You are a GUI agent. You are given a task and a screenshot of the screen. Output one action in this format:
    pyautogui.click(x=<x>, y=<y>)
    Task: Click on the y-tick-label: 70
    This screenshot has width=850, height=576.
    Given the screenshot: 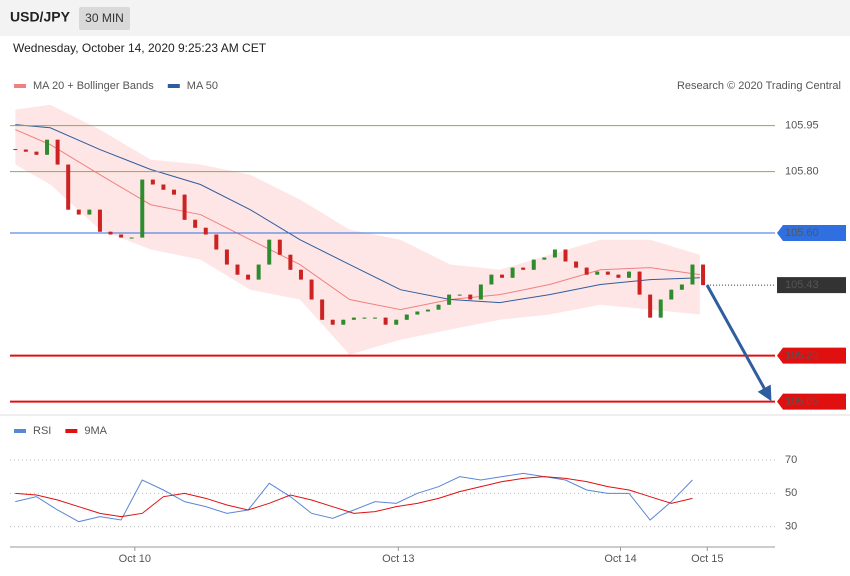 What is the action you would take?
    pyautogui.click(x=791, y=460)
    